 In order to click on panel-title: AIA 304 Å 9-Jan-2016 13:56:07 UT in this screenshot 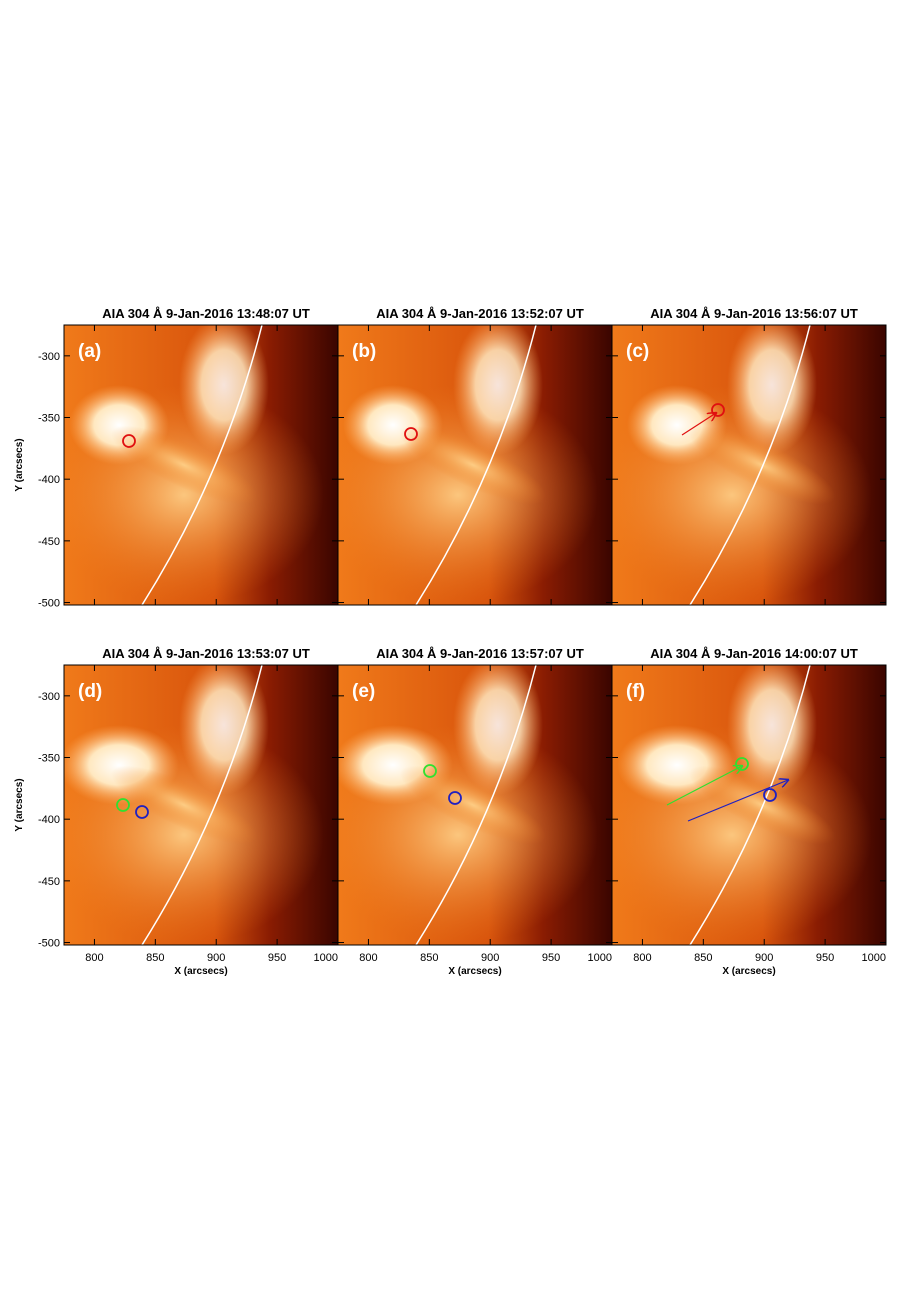, I will do `click(754, 313)`.